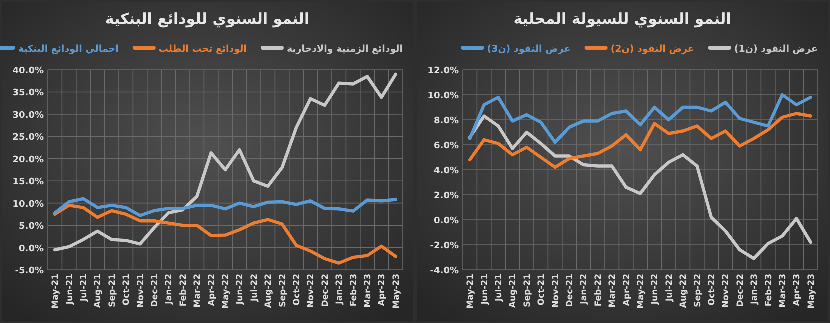 The height and width of the screenshot is (323, 830). Describe the element at coordinates (446, 147) in the screenshot. I see `y-tick-label: 6.0%` at that location.